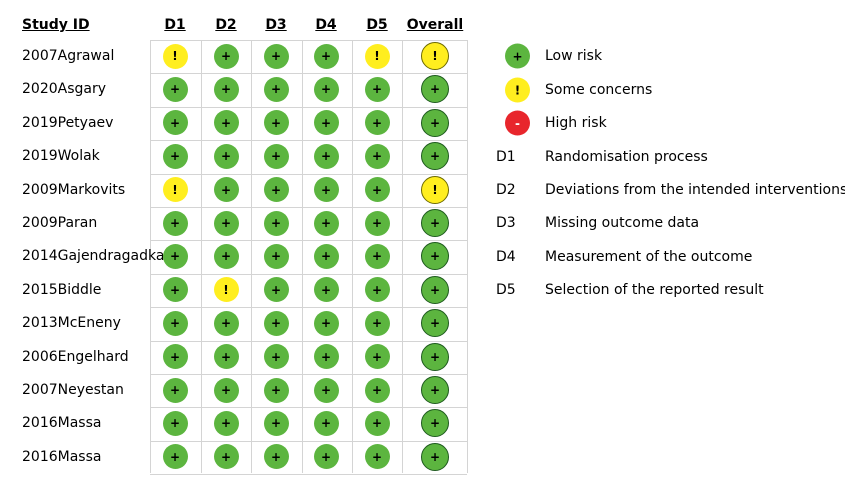 The width and height of the screenshot is (845, 482). What do you see at coordinates (175, 25) in the screenshot?
I see `header-d1: D1` at bounding box center [175, 25].